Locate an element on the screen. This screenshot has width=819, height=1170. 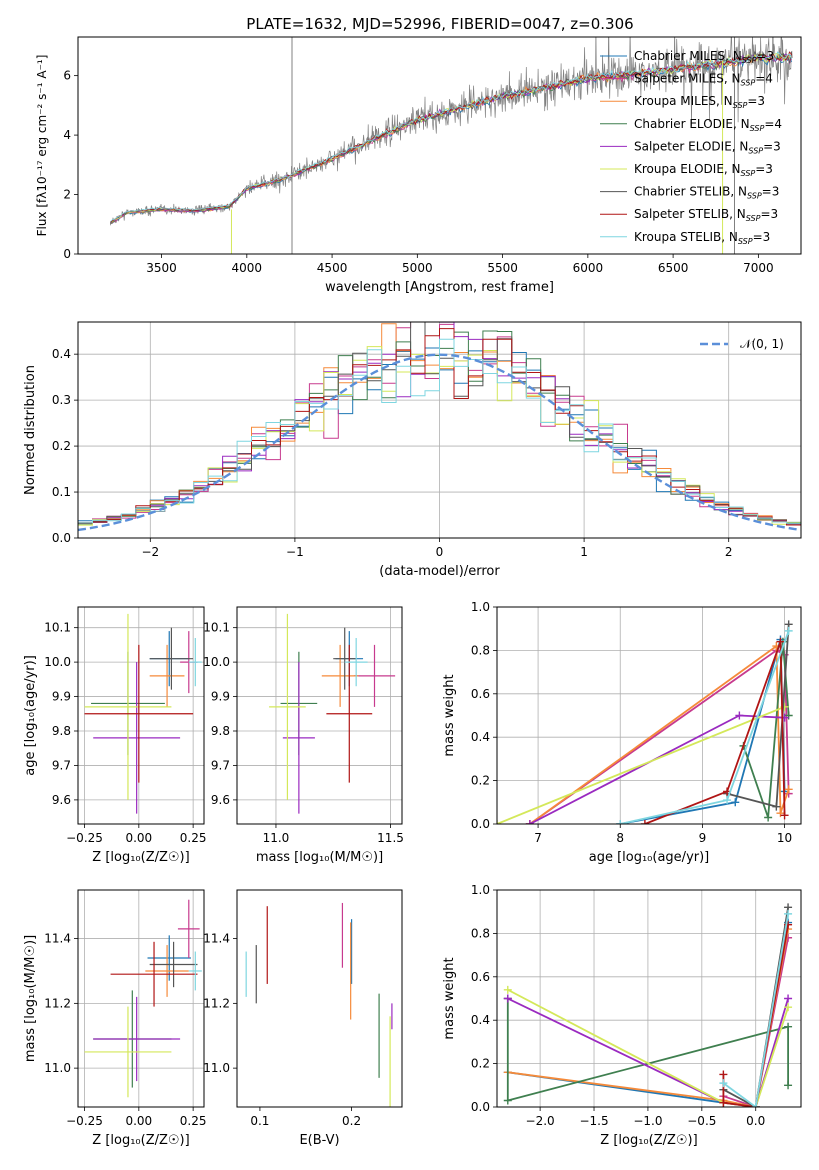
errorbar-kroupa_stelib is located at coordinates (195, 662).